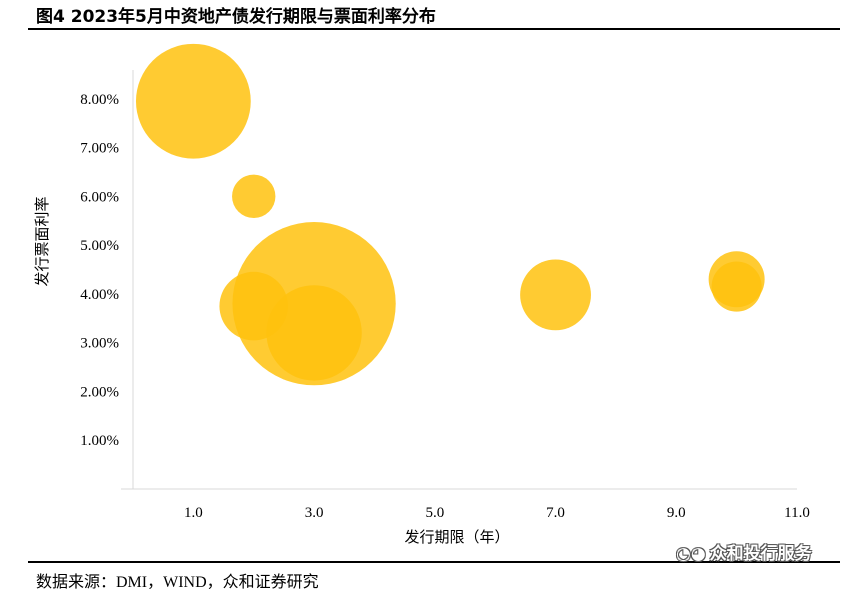 The width and height of the screenshot is (865, 592). I want to click on y-tick-label-7: 7.00%, so click(99, 149).